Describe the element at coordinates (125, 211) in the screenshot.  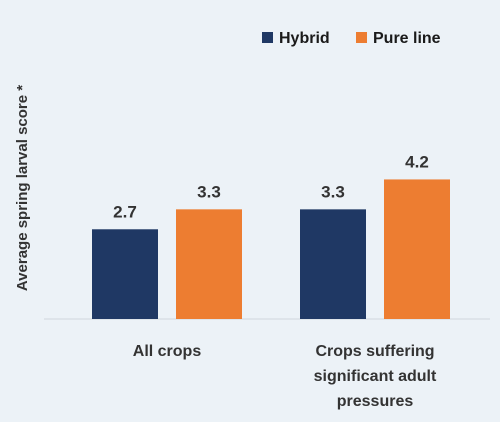
I see `data-label-hybrid-0: 2.7` at that location.